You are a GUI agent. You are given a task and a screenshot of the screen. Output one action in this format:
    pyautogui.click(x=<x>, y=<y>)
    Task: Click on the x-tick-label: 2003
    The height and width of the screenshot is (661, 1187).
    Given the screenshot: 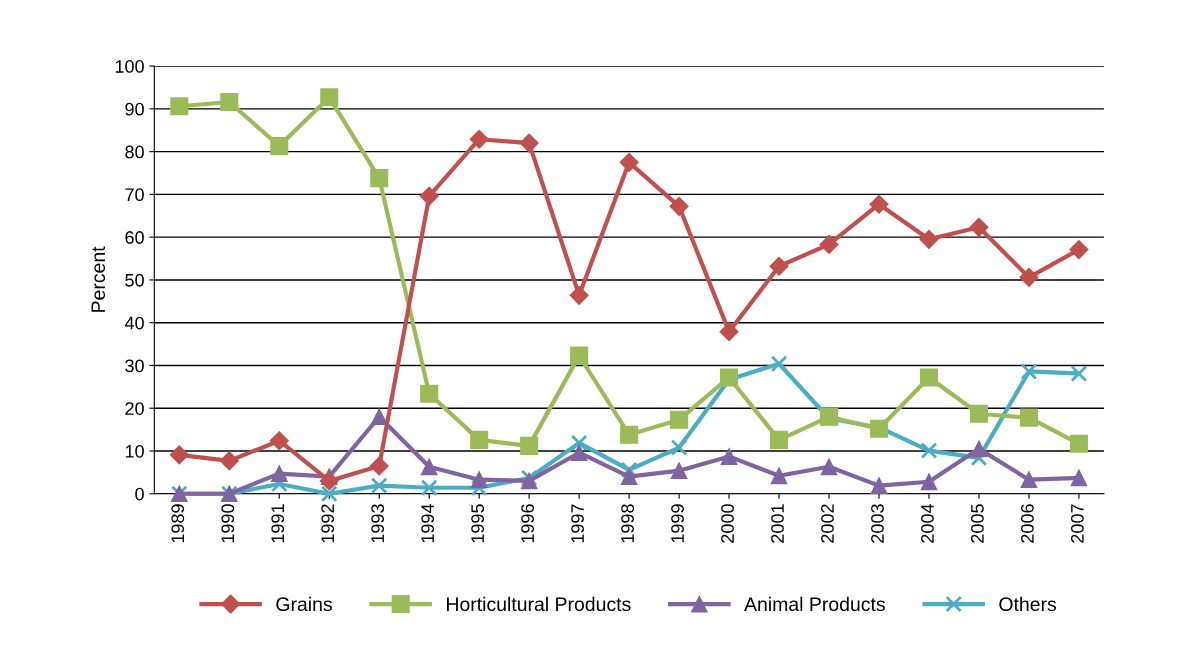 What is the action you would take?
    pyautogui.click(x=877, y=523)
    